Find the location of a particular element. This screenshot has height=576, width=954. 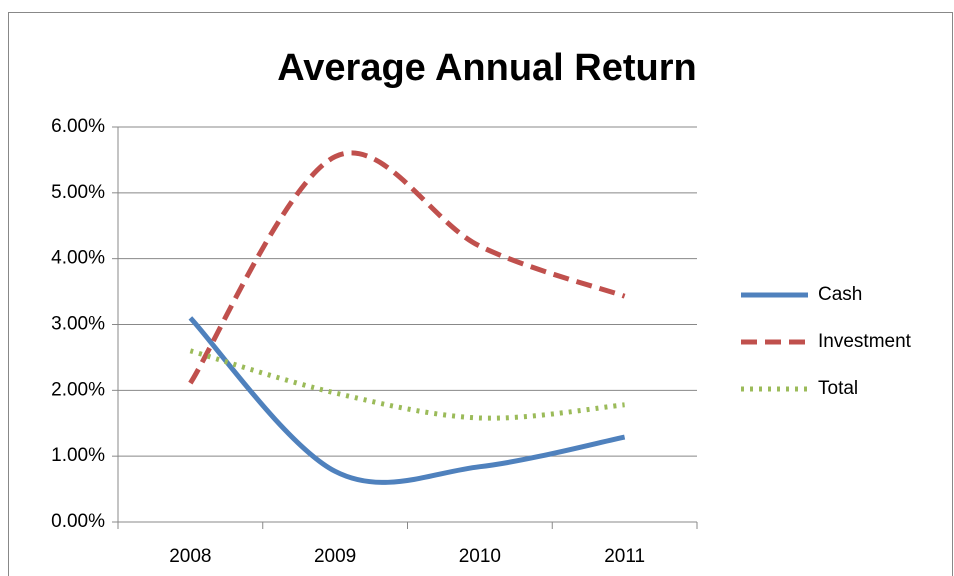

y-tick-label: 3.00% is located at coordinates (78, 324).